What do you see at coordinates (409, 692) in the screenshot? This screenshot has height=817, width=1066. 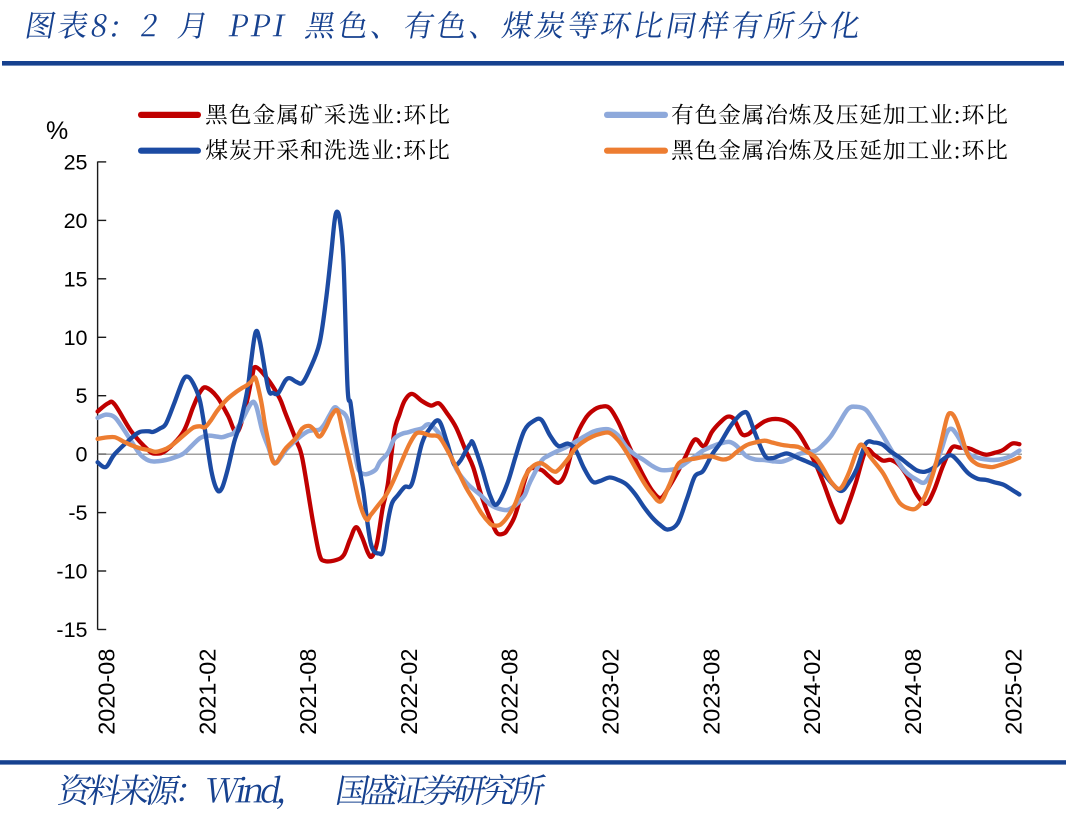 I see `svg-text: 2022-02` at bounding box center [409, 692].